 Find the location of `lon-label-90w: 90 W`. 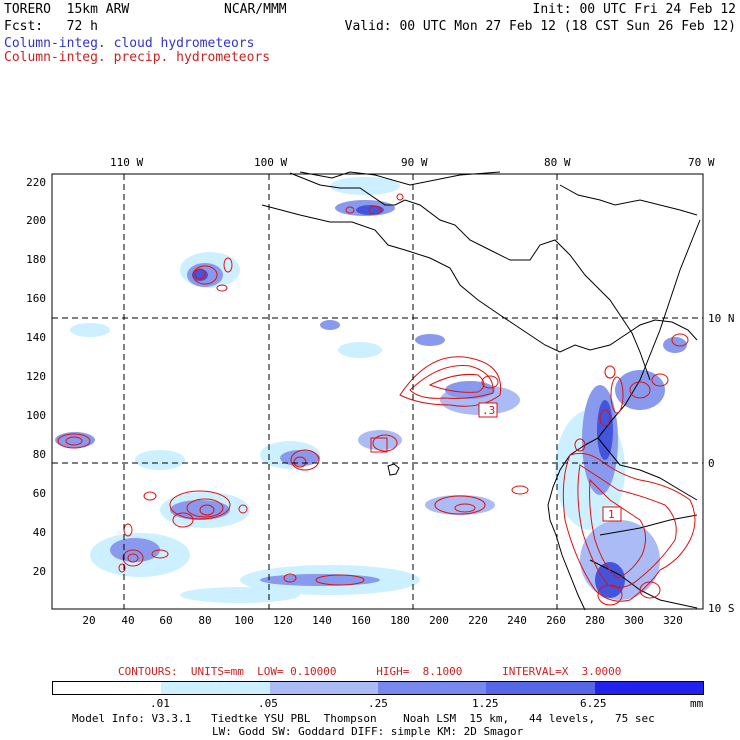

lon-label-90w: 90 W is located at coordinates (414, 162).